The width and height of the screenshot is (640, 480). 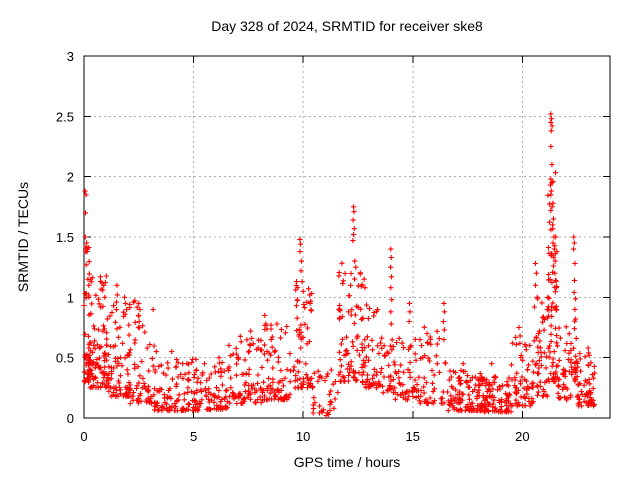 What do you see at coordinates (23, 237) in the screenshot?
I see `y-axis-label: SRMTID / TECUs` at bounding box center [23, 237].